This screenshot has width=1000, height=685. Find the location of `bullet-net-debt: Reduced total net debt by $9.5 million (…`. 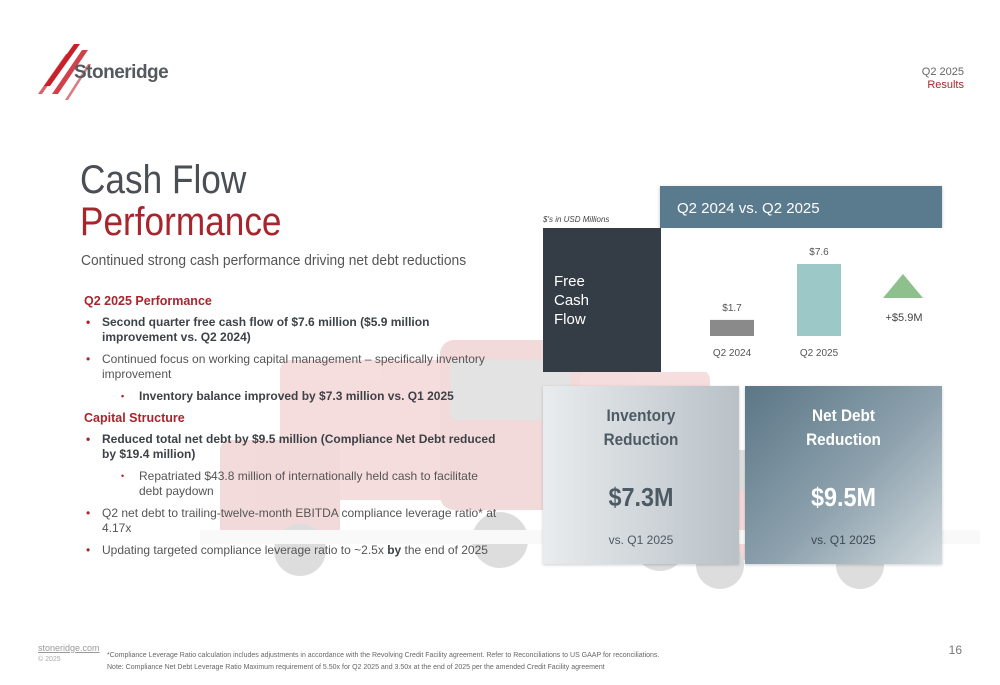

bullet-net-debt: Reduced total net debt by $9.5 million (… is located at coordinates (294, 447).